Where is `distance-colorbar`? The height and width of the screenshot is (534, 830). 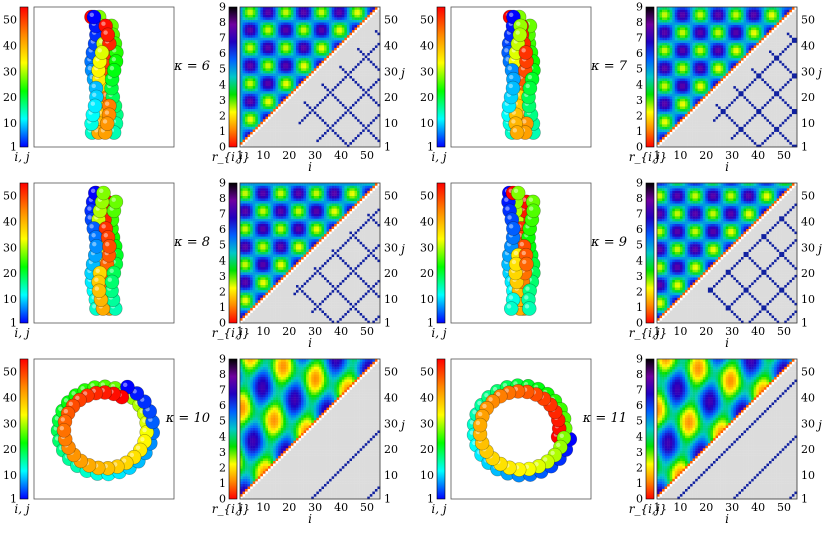 distance-colorbar is located at coordinates (233, 429).